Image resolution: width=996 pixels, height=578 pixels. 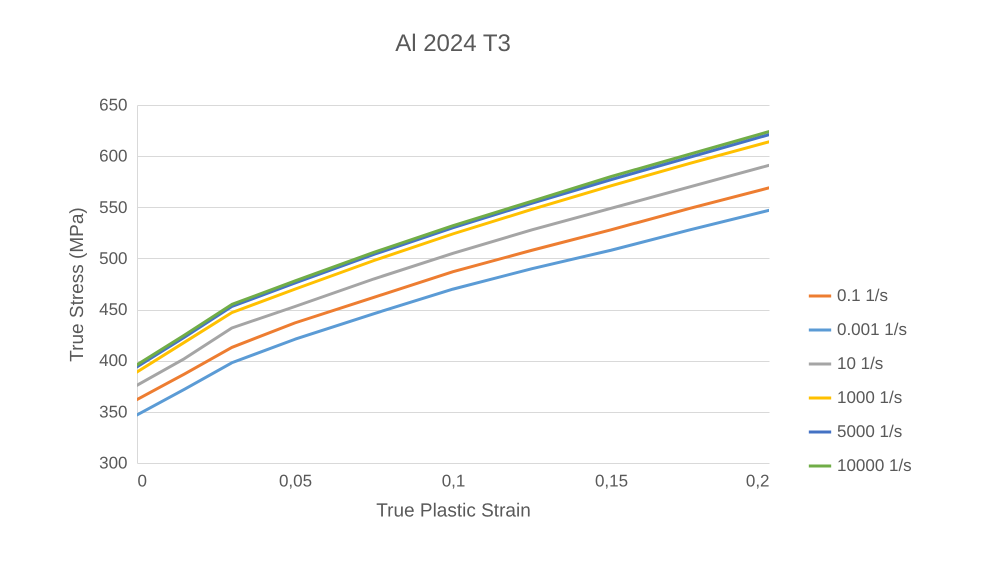 What do you see at coordinates (454, 481) in the screenshot?
I see `x-tick-label: 0,1` at bounding box center [454, 481].